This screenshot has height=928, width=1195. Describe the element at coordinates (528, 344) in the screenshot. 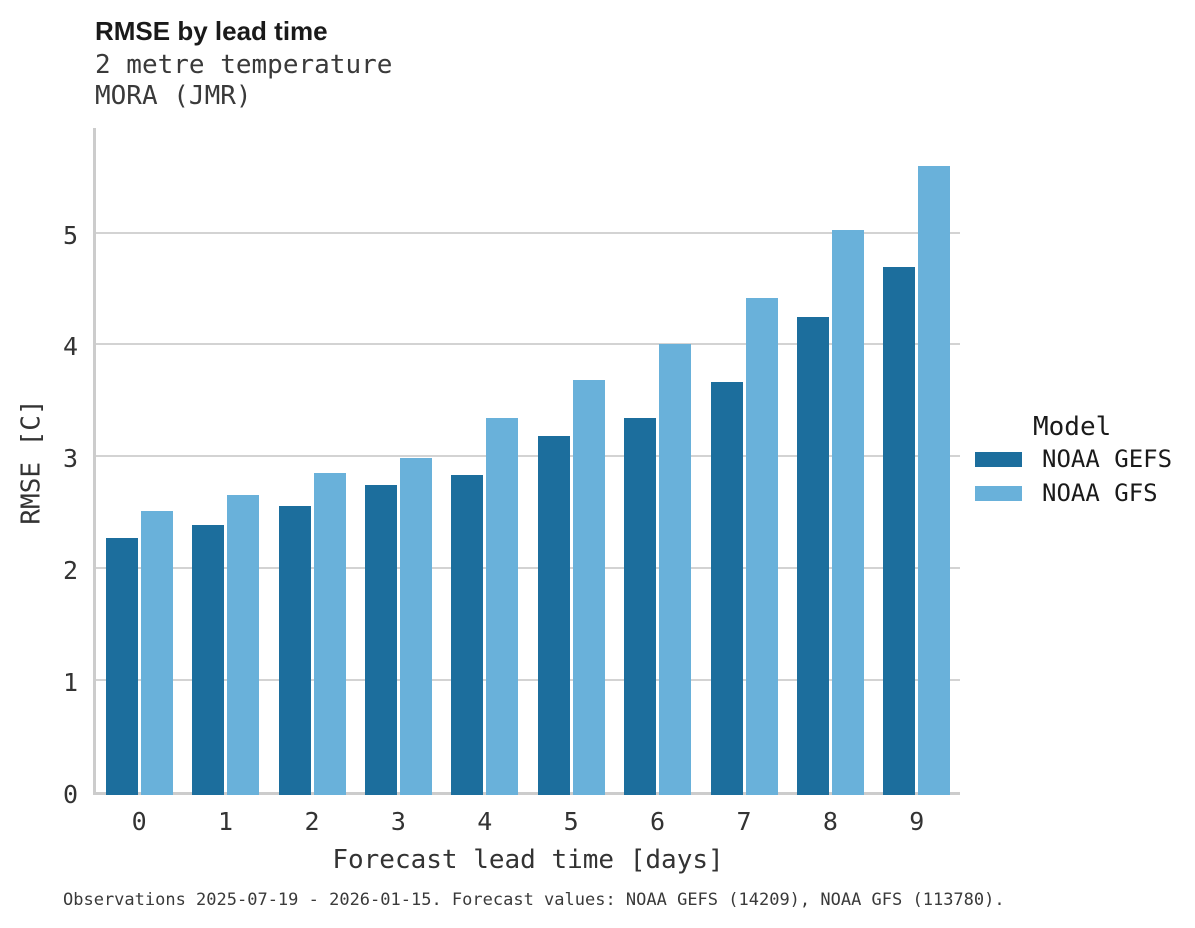

I see `gridline-y4` at that location.